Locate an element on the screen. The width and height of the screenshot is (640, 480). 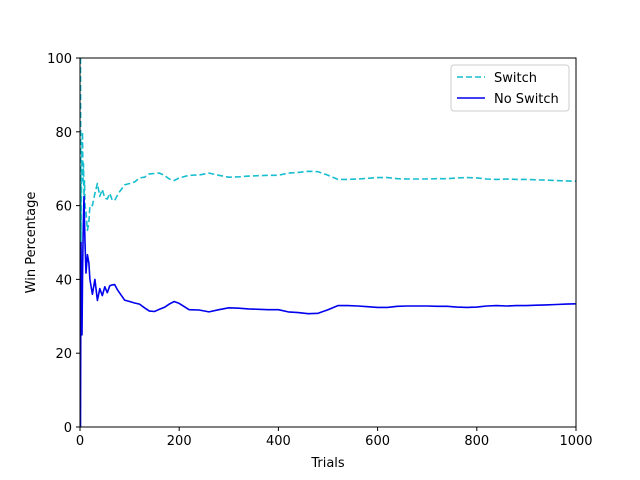
x-tick-label: 400 is located at coordinates (278, 441).